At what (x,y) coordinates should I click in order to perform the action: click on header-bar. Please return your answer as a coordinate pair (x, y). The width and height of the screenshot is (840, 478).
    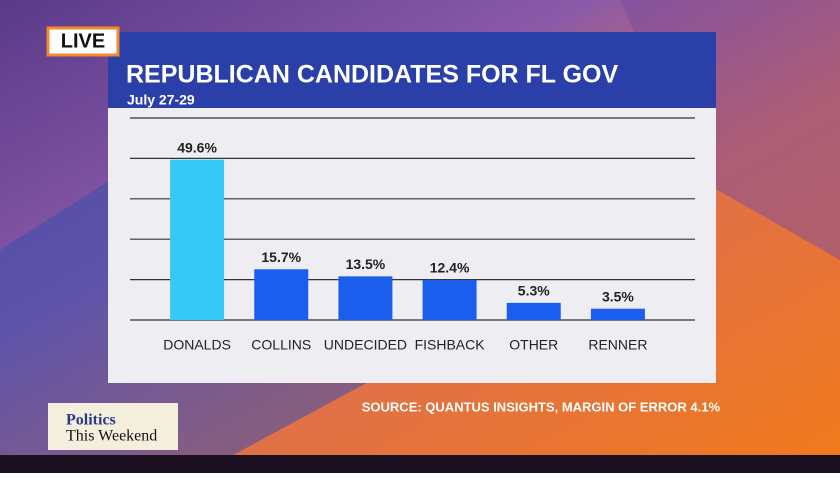
    Looking at the image, I should click on (412, 70).